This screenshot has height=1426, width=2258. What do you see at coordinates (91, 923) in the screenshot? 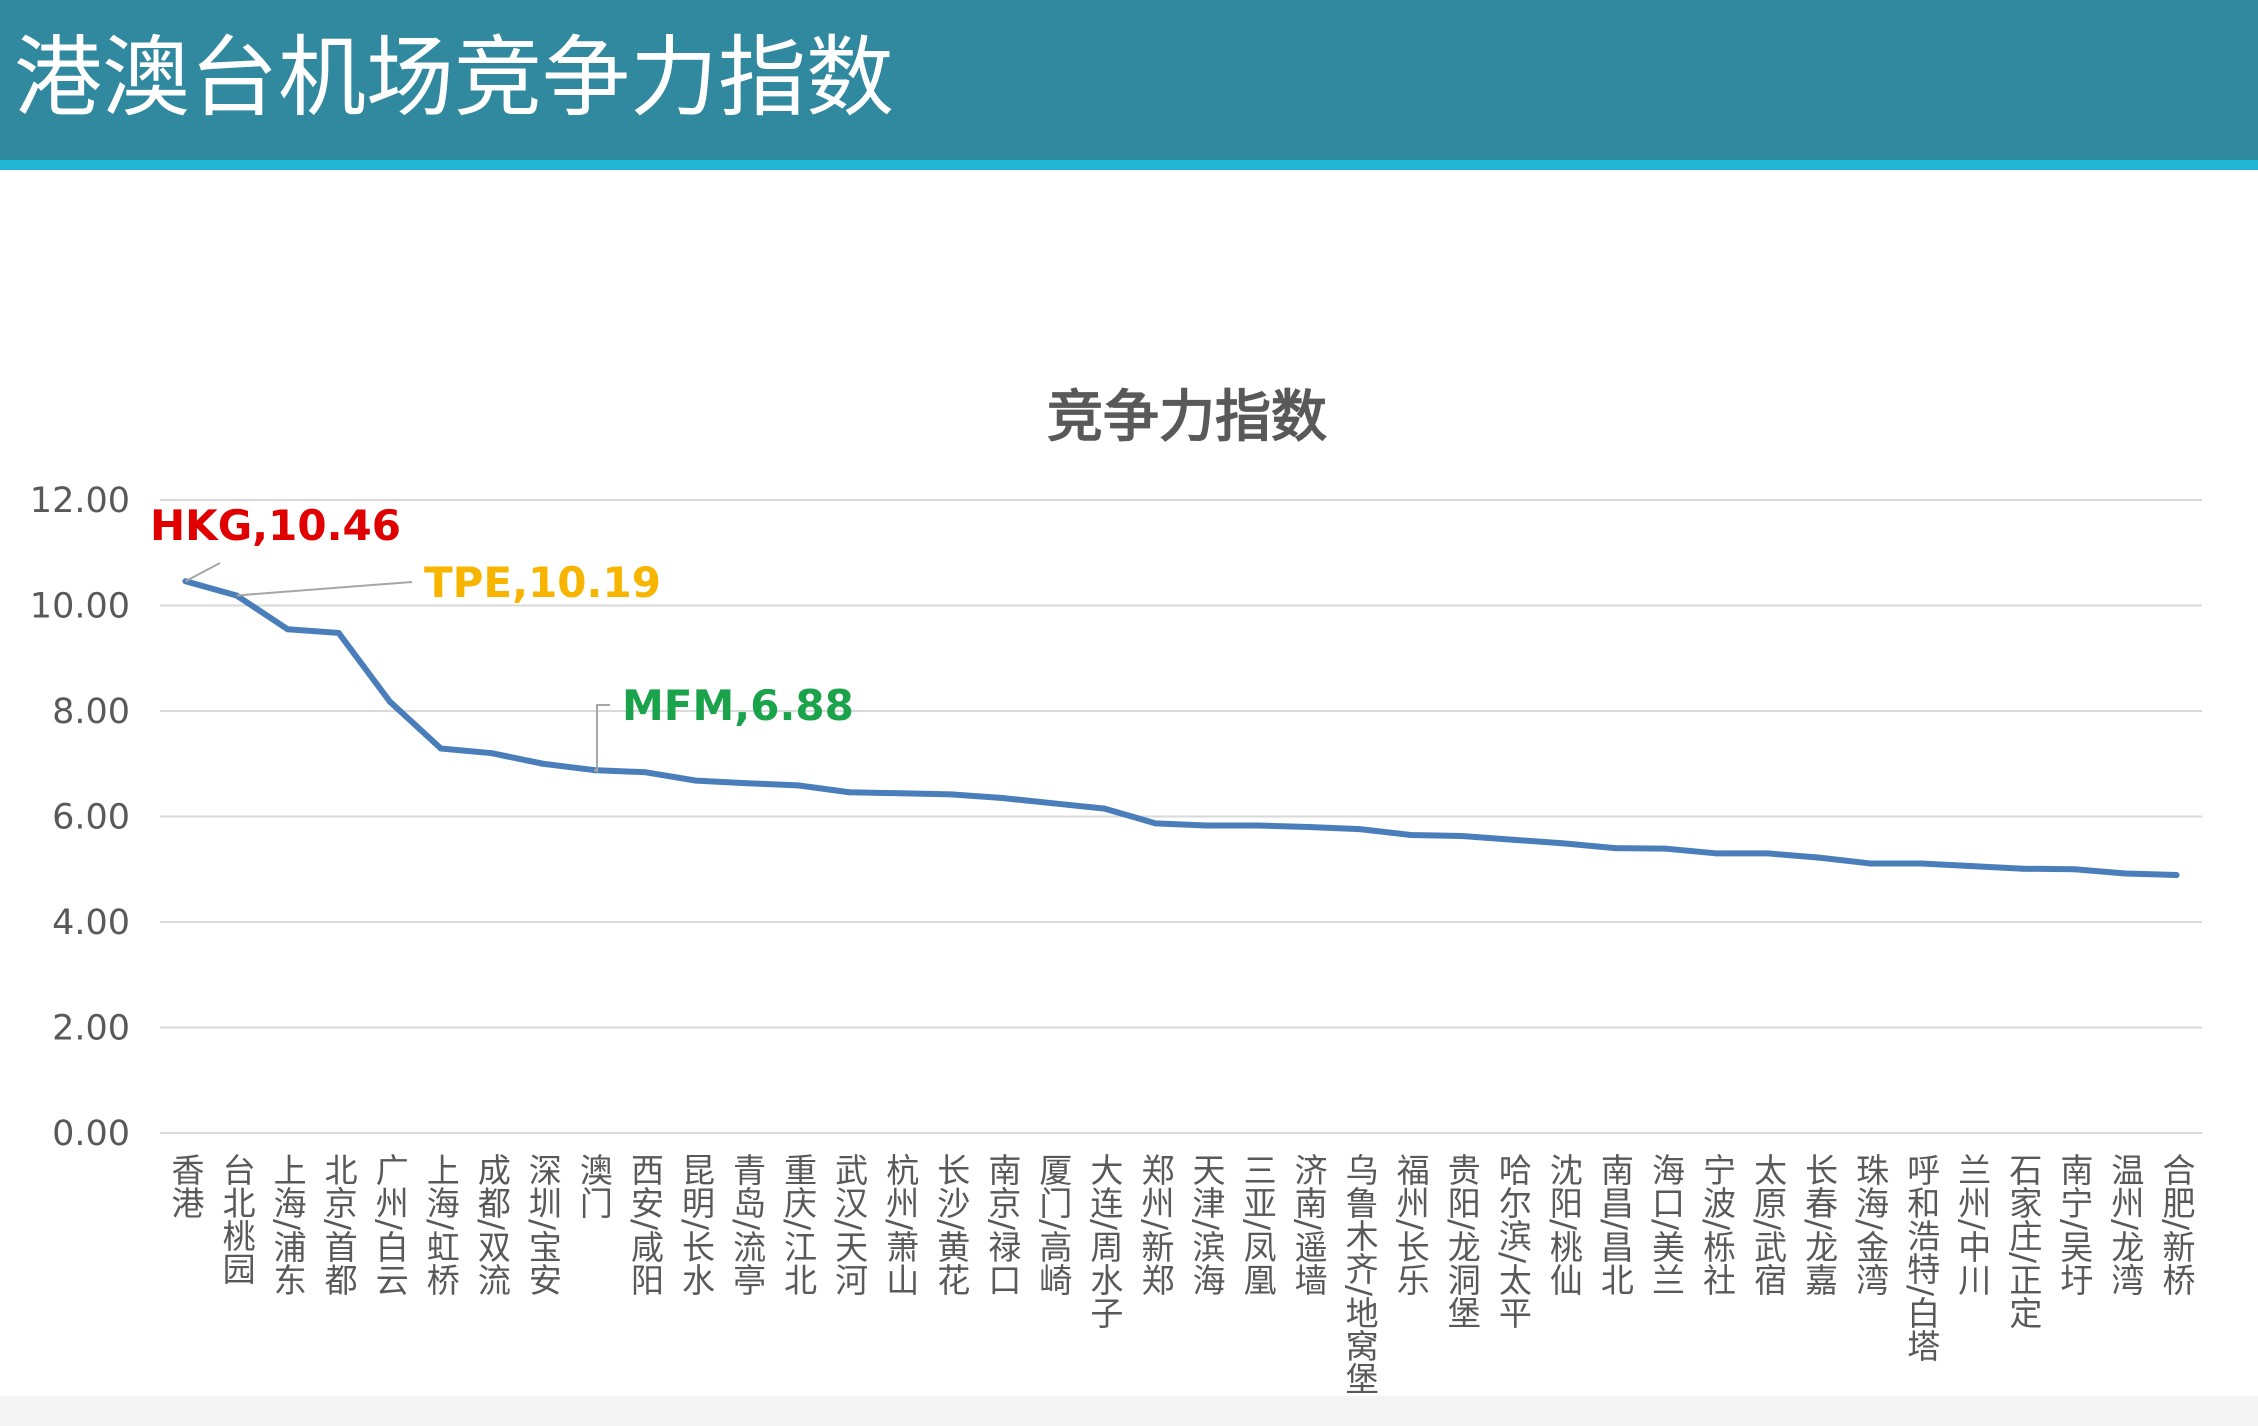
I see `y-tick-label: 4.00` at bounding box center [91, 923].